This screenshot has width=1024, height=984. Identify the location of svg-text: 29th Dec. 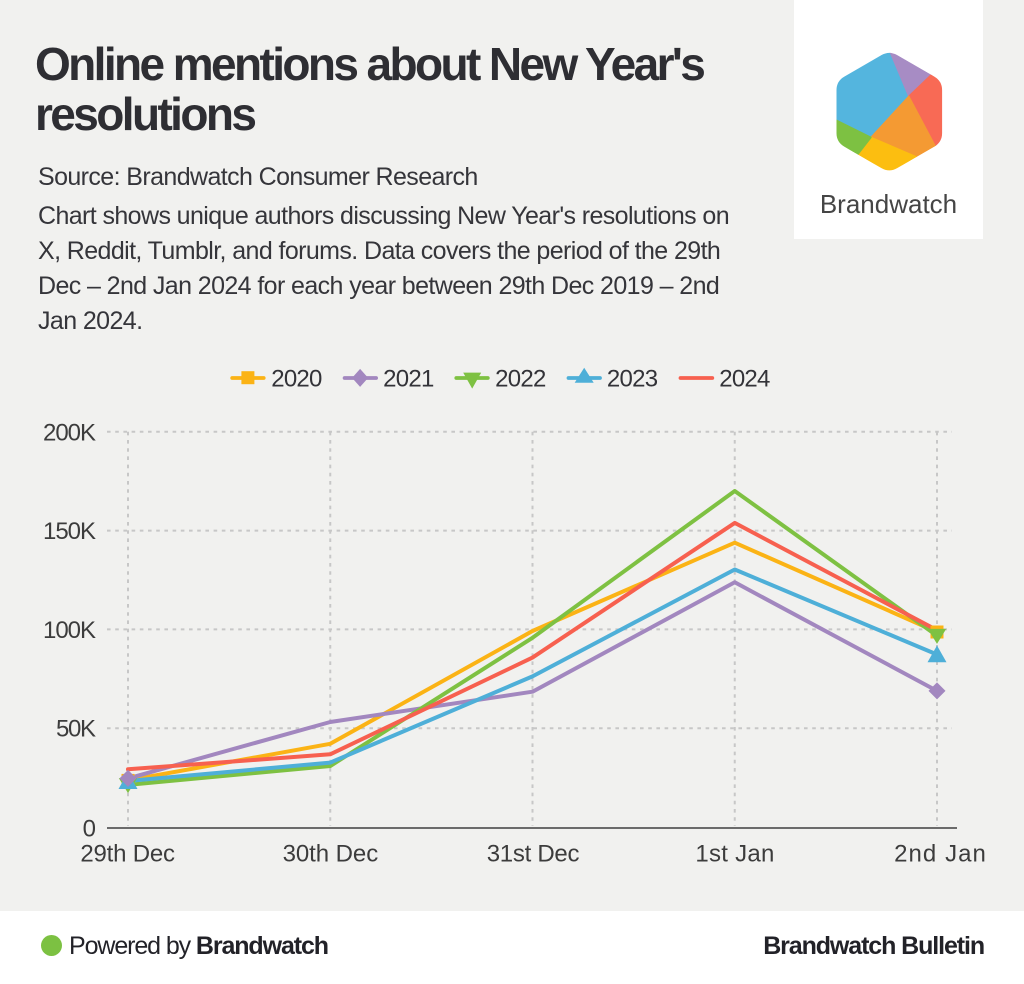
(127, 854).